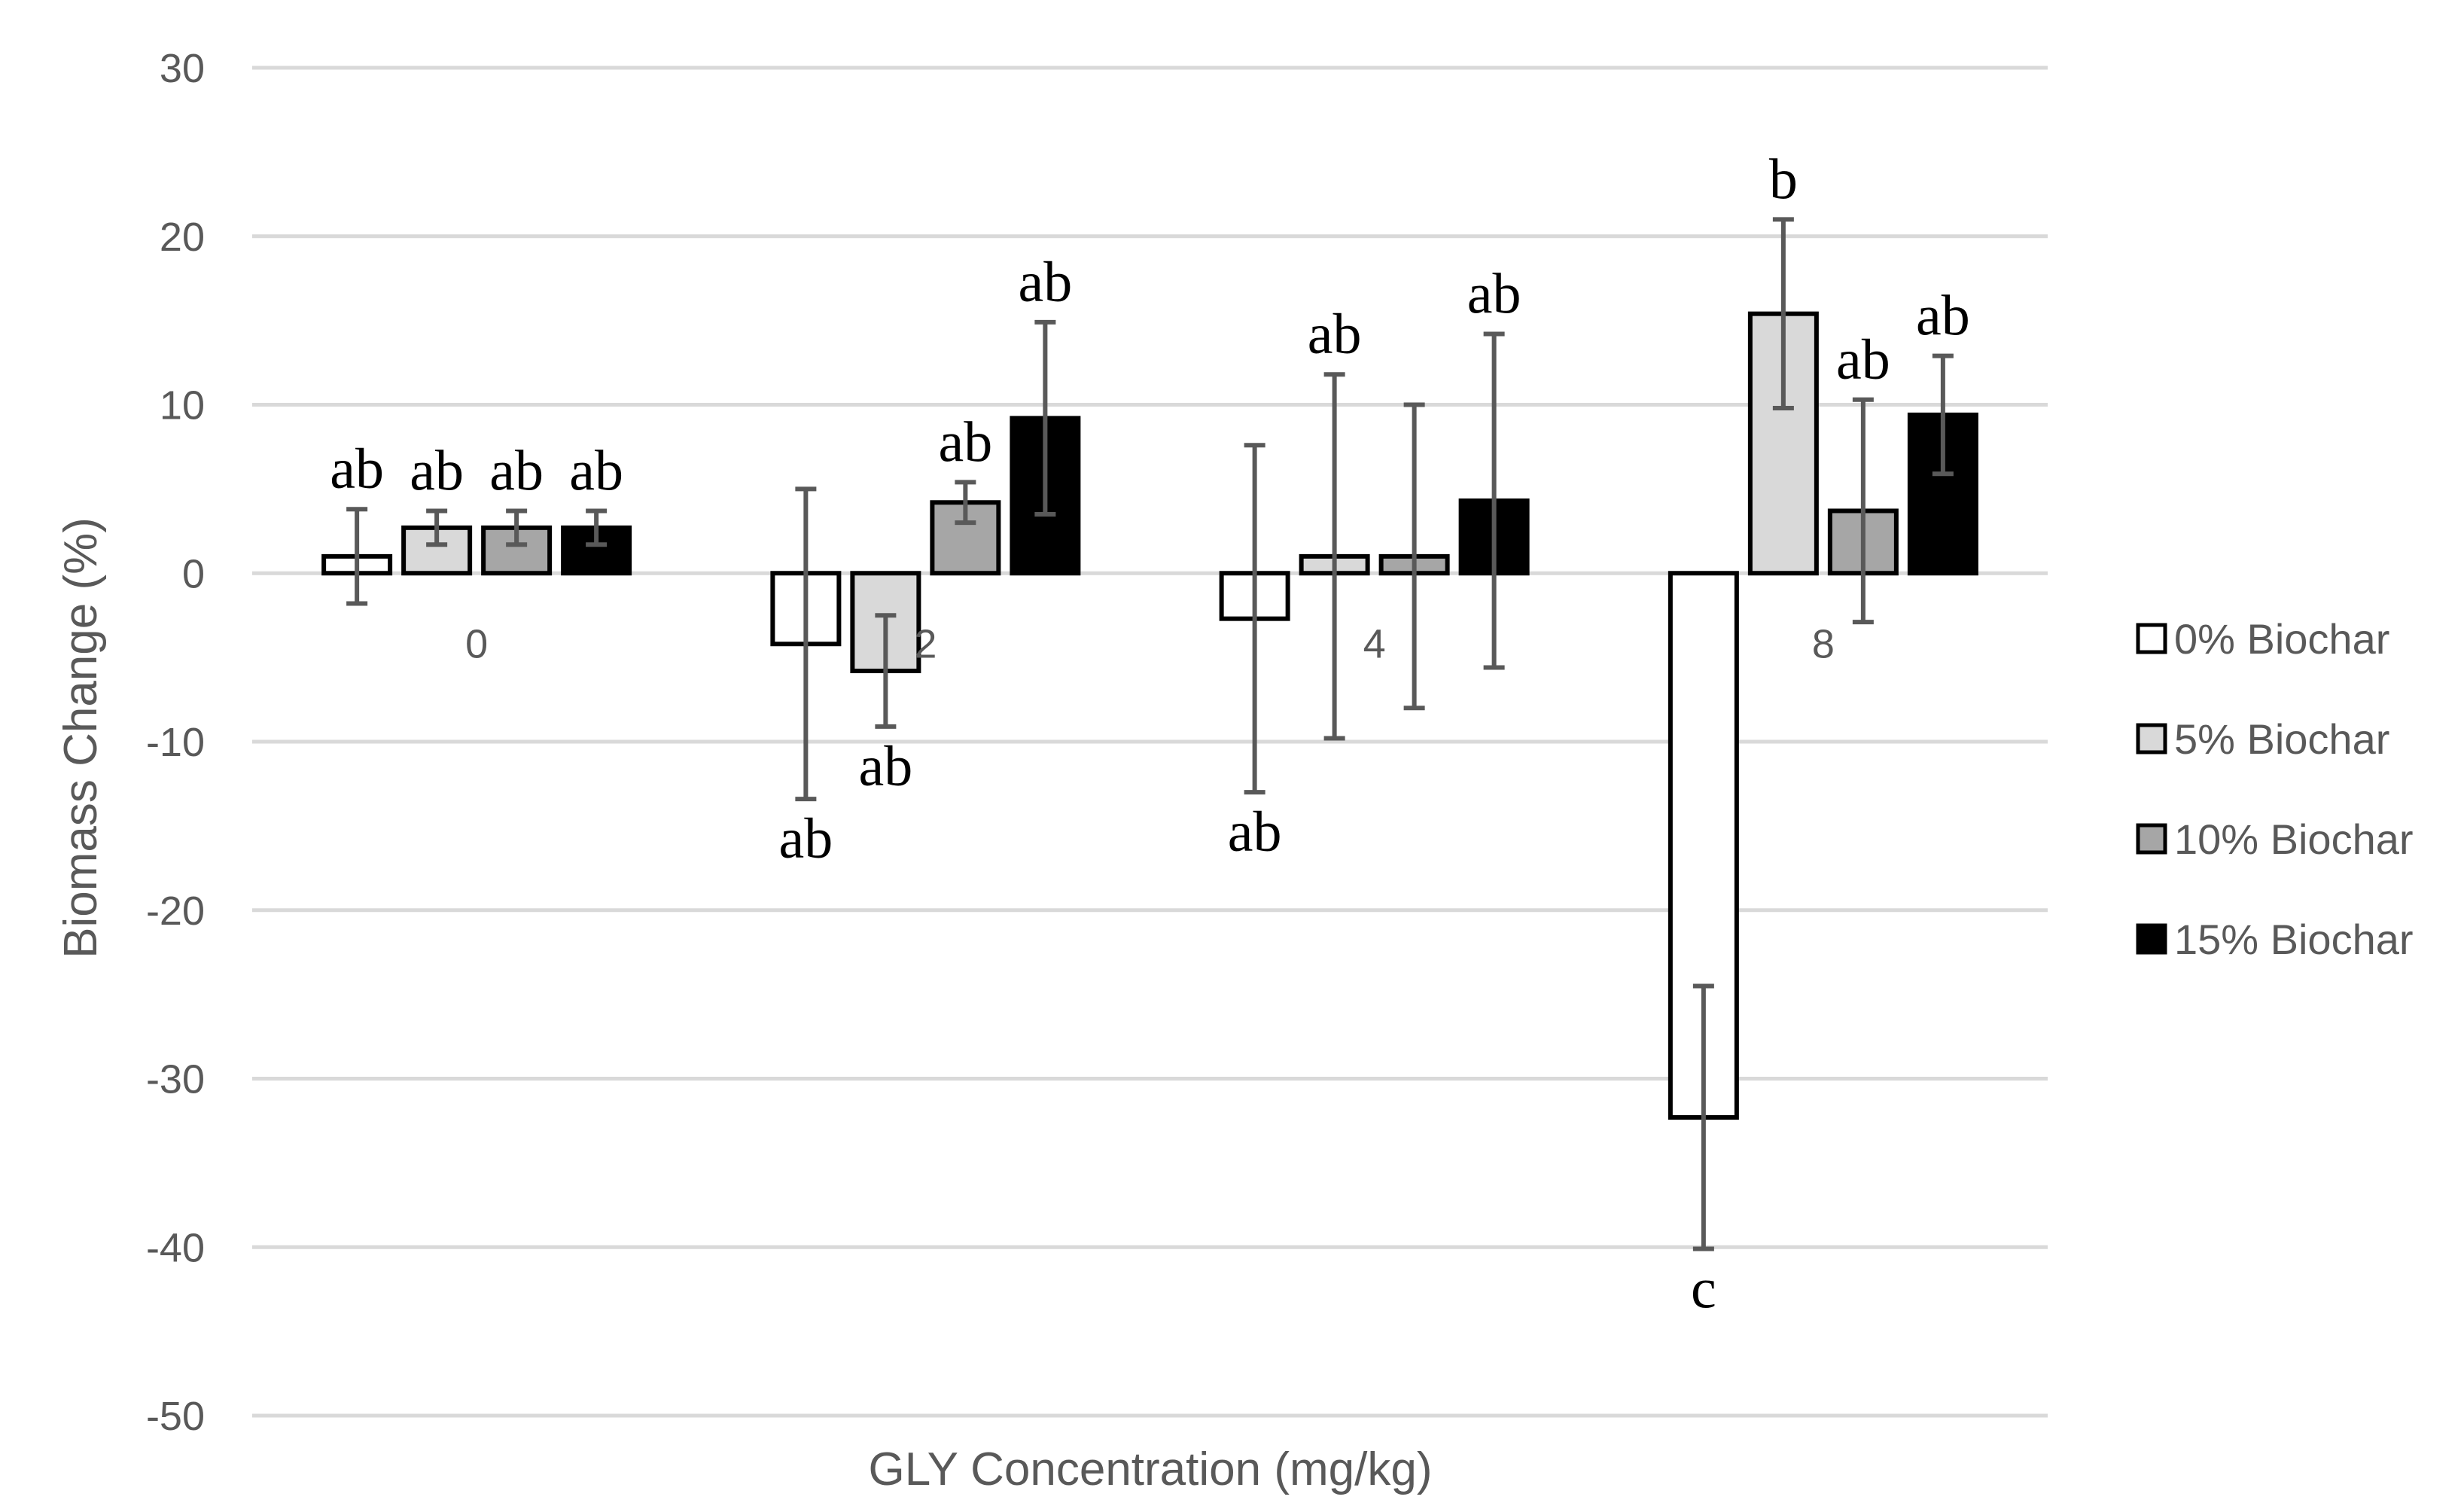  Describe the element at coordinates (2294, 940) in the screenshot. I see `legend-label: 15% Biochar` at that location.